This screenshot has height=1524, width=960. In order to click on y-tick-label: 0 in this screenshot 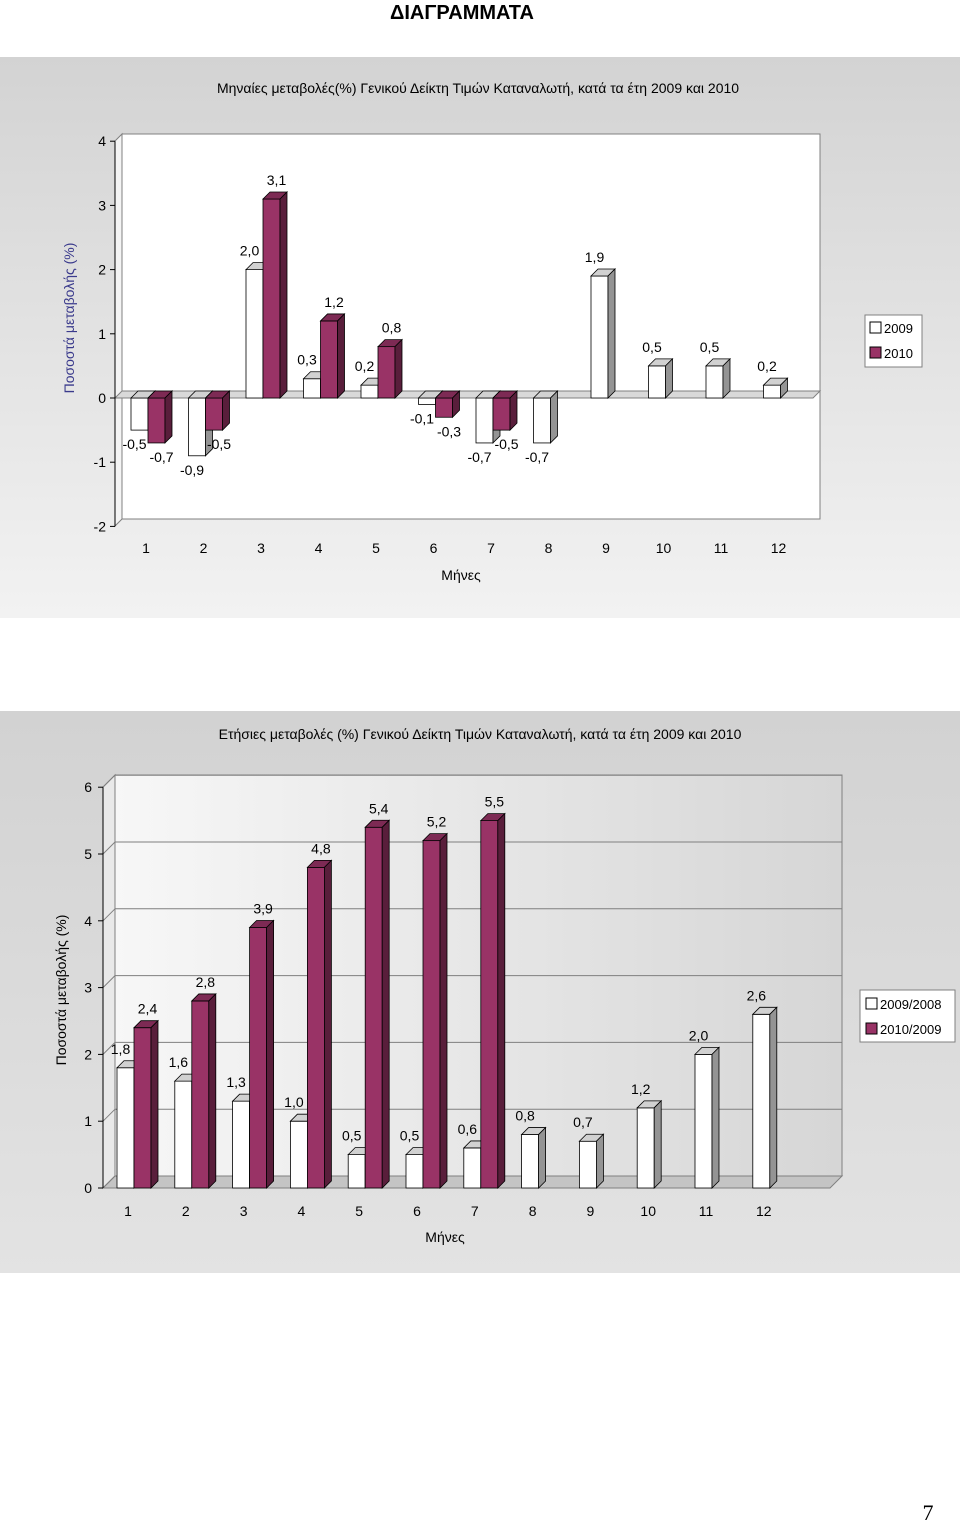, I will do `click(88, 1188)`.